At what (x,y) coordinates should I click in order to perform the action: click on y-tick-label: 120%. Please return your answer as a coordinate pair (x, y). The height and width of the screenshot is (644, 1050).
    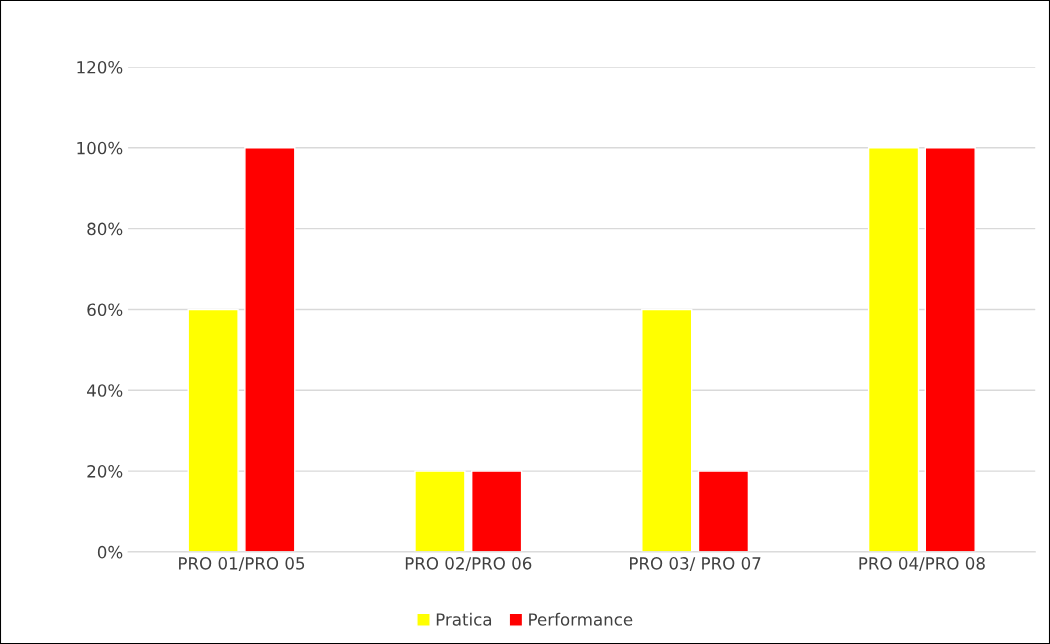
    Looking at the image, I should click on (100, 67).